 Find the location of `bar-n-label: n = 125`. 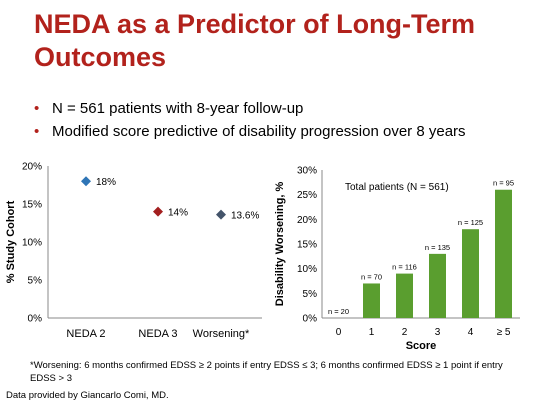

bar-n-label: n = 125 is located at coordinates (470, 222).